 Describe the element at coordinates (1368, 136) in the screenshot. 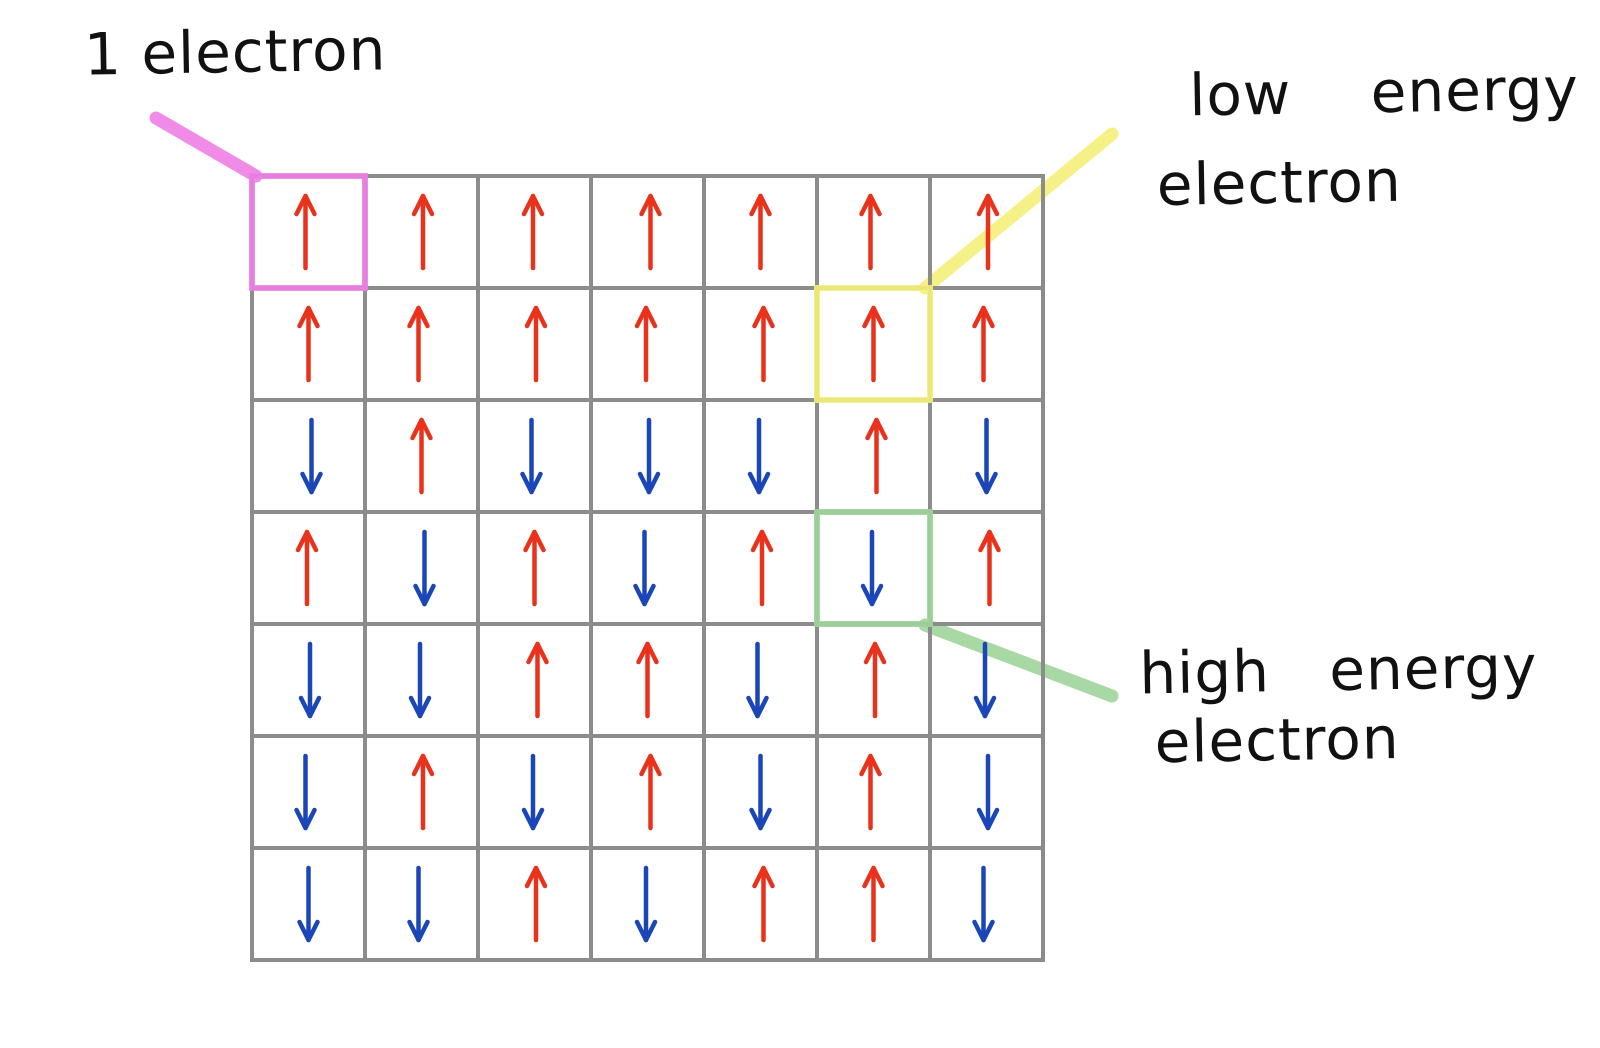

I see `low-energy-label: low energy electron` at that location.